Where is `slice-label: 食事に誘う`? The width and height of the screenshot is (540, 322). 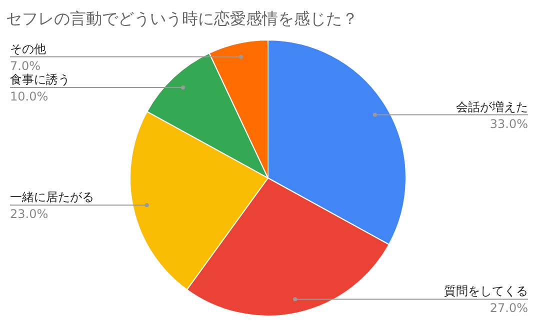 slice-label: 食事に誘う is located at coordinates (40, 79).